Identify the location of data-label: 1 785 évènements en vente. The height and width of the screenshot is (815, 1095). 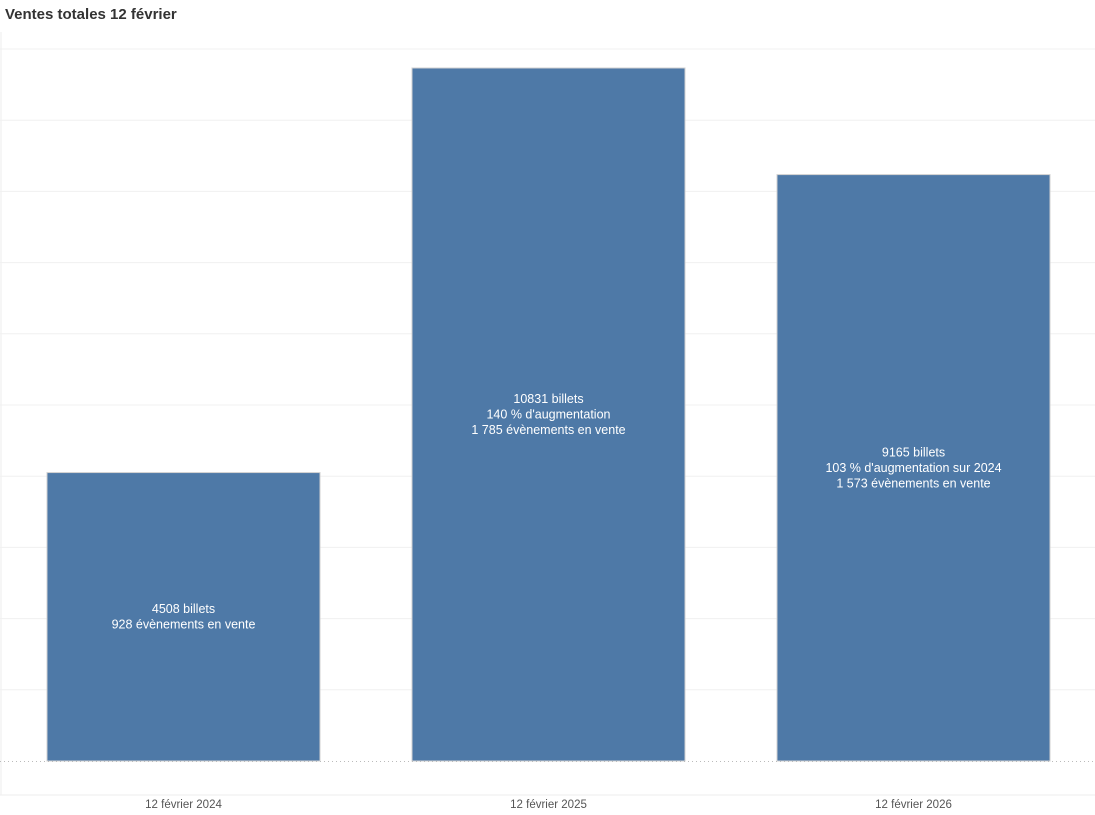
(548, 430).